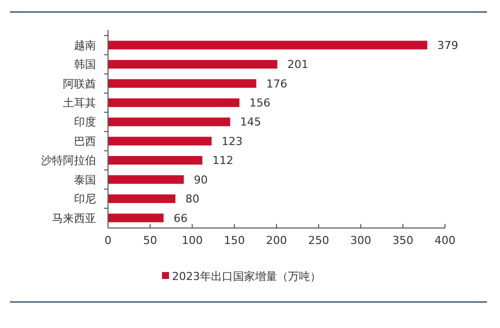 This screenshot has width=500, height=328. Describe the element at coordinates (192, 199) in the screenshot. I see `data-label: 80` at that location.